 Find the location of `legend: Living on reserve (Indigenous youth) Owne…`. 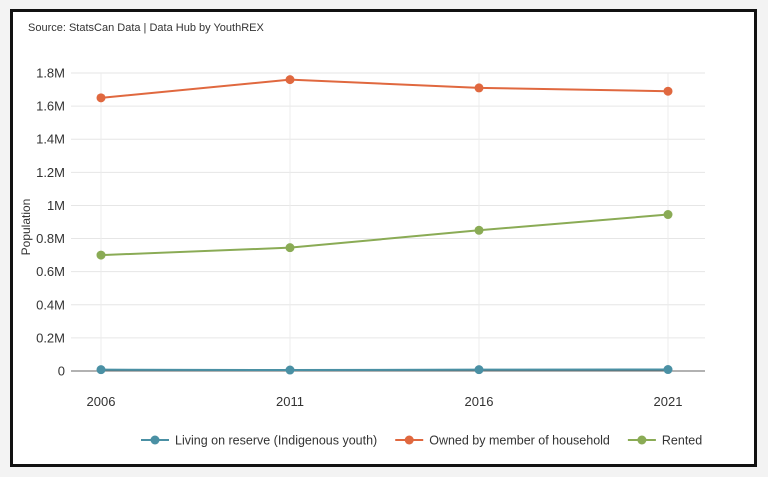

legend: Living on reserve (Indigenous youth) Owne… is located at coordinates (421, 441).